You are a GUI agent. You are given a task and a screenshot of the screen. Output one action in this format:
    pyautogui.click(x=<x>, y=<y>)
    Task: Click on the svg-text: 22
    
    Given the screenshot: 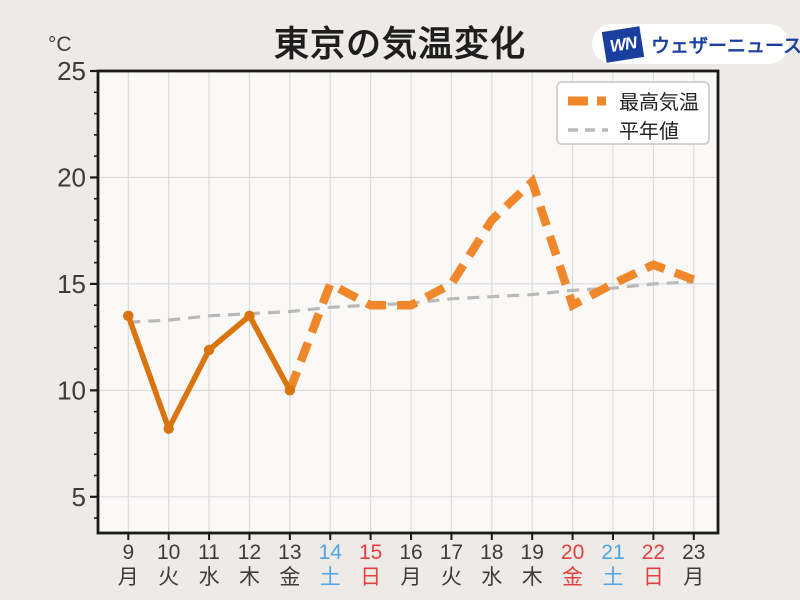 What is the action you would take?
    pyautogui.click(x=653, y=552)
    